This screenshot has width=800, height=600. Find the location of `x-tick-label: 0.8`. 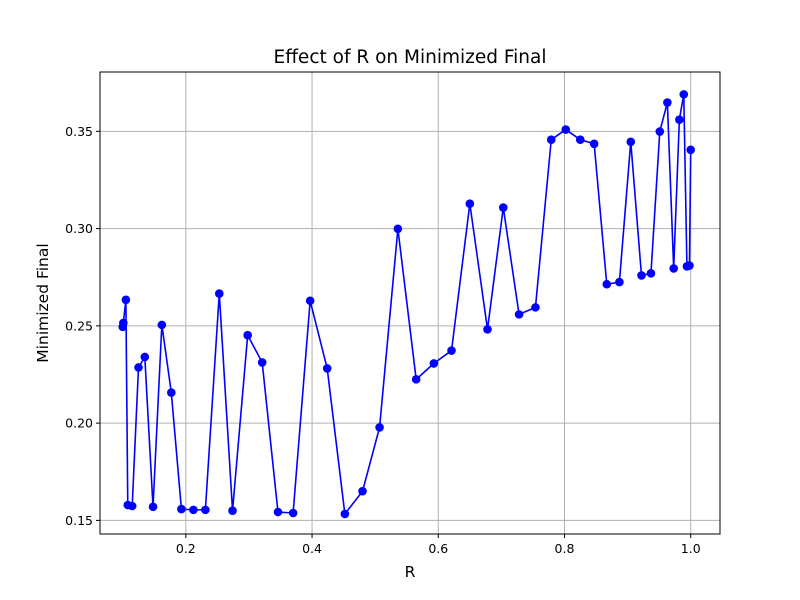

x-tick-label: 0.8 is located at coordinates (565, 548).